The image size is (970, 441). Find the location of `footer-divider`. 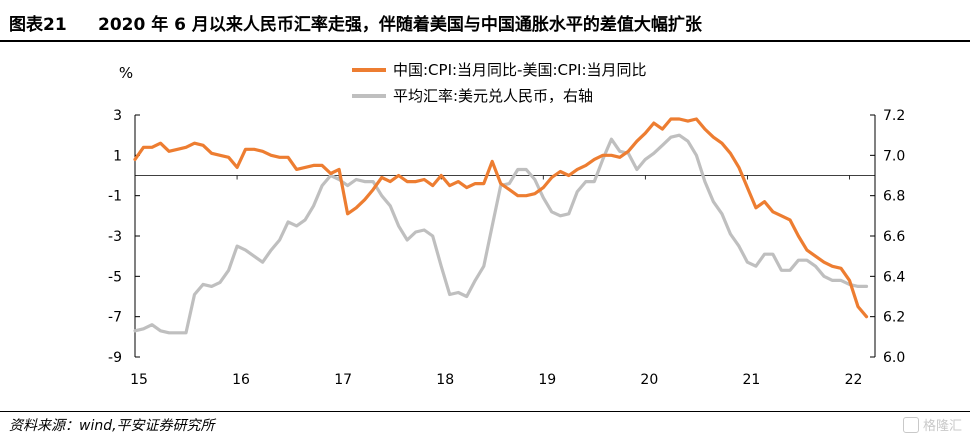

footer-divider is located at coordinates (485, 411).